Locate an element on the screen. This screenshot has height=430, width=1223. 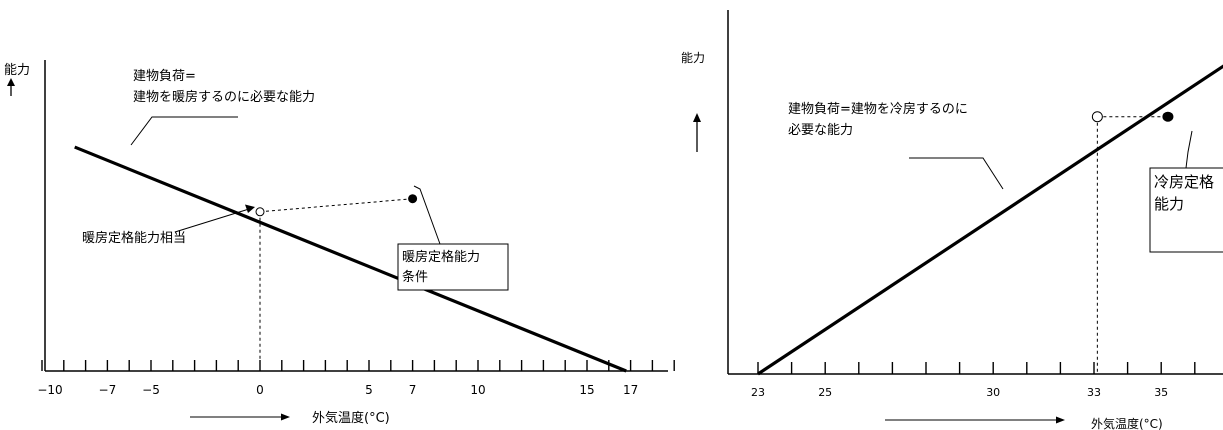
cool-xlabel: 外気温度(°C) is located at coordinates (1127, 423).